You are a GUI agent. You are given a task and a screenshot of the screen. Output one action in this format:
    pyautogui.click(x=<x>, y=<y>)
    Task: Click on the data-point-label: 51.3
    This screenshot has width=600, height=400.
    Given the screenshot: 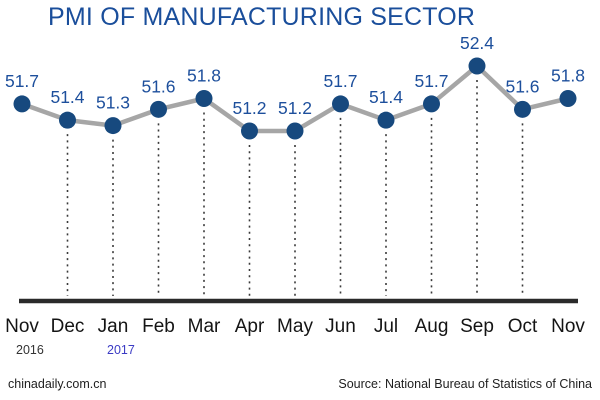 What is the action you would take?
    pyautogui.click(x=113, y=103)
    